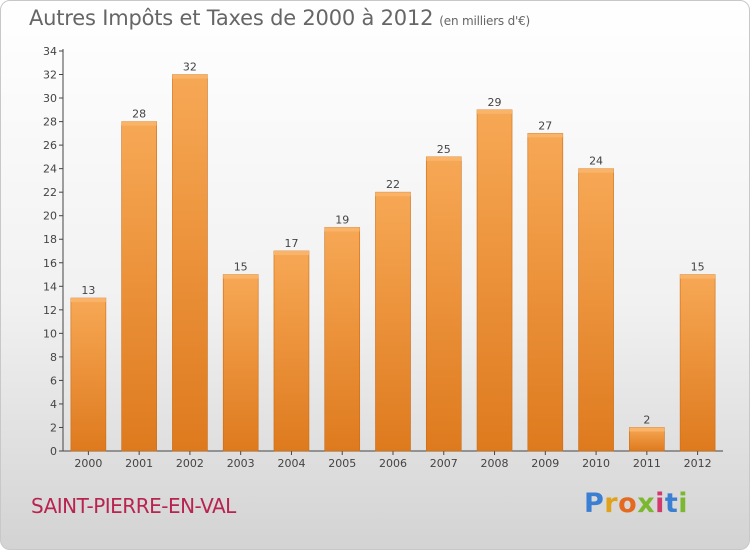 Image resolution: width=750 pixels, height=550 pixels. Describe the element at coordinates (594, 503) in the screenshot. I see `logo-letter: P` at that location.